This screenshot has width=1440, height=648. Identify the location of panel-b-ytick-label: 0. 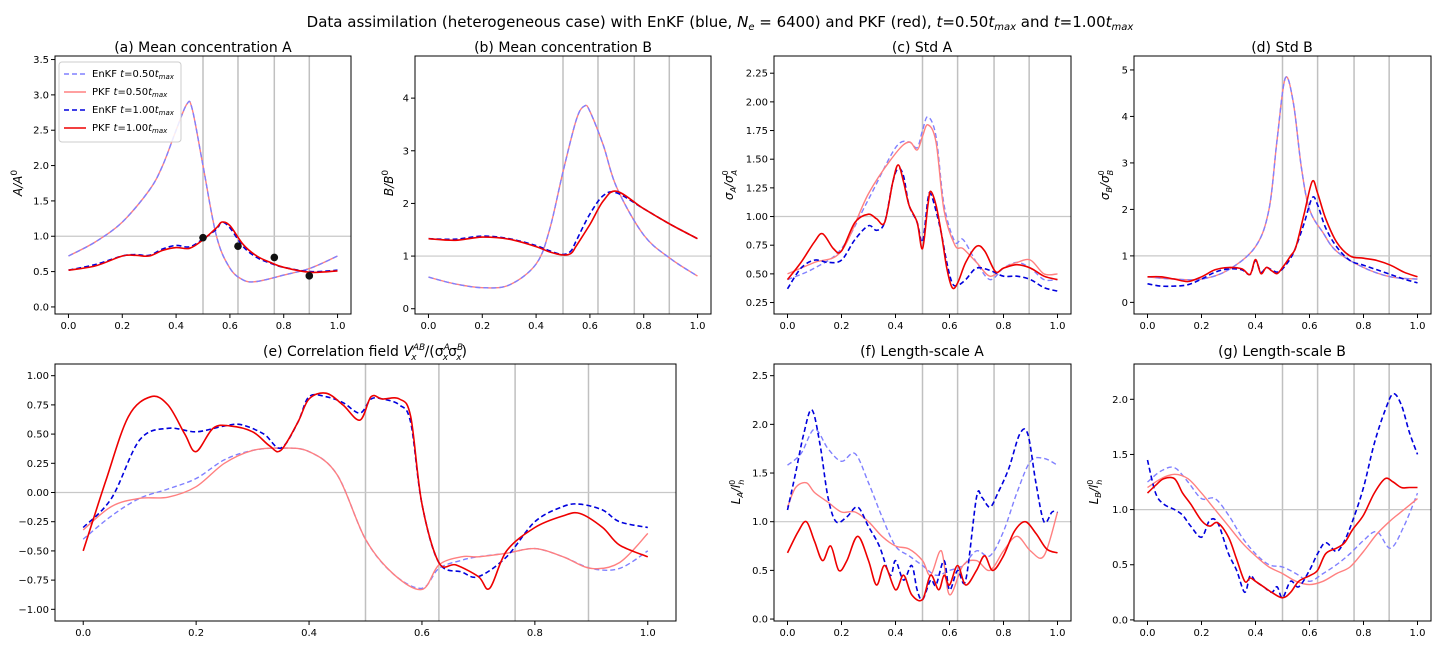
(406, 309).